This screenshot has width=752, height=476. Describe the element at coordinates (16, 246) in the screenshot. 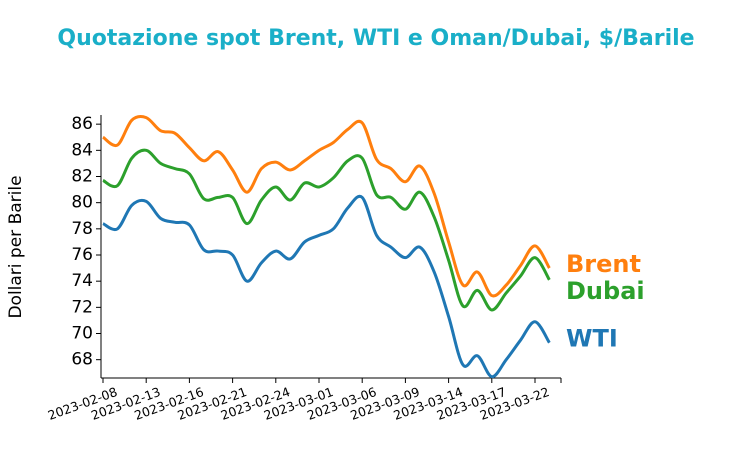

I see `y-axis-label: Dollari per Barile` at that location.